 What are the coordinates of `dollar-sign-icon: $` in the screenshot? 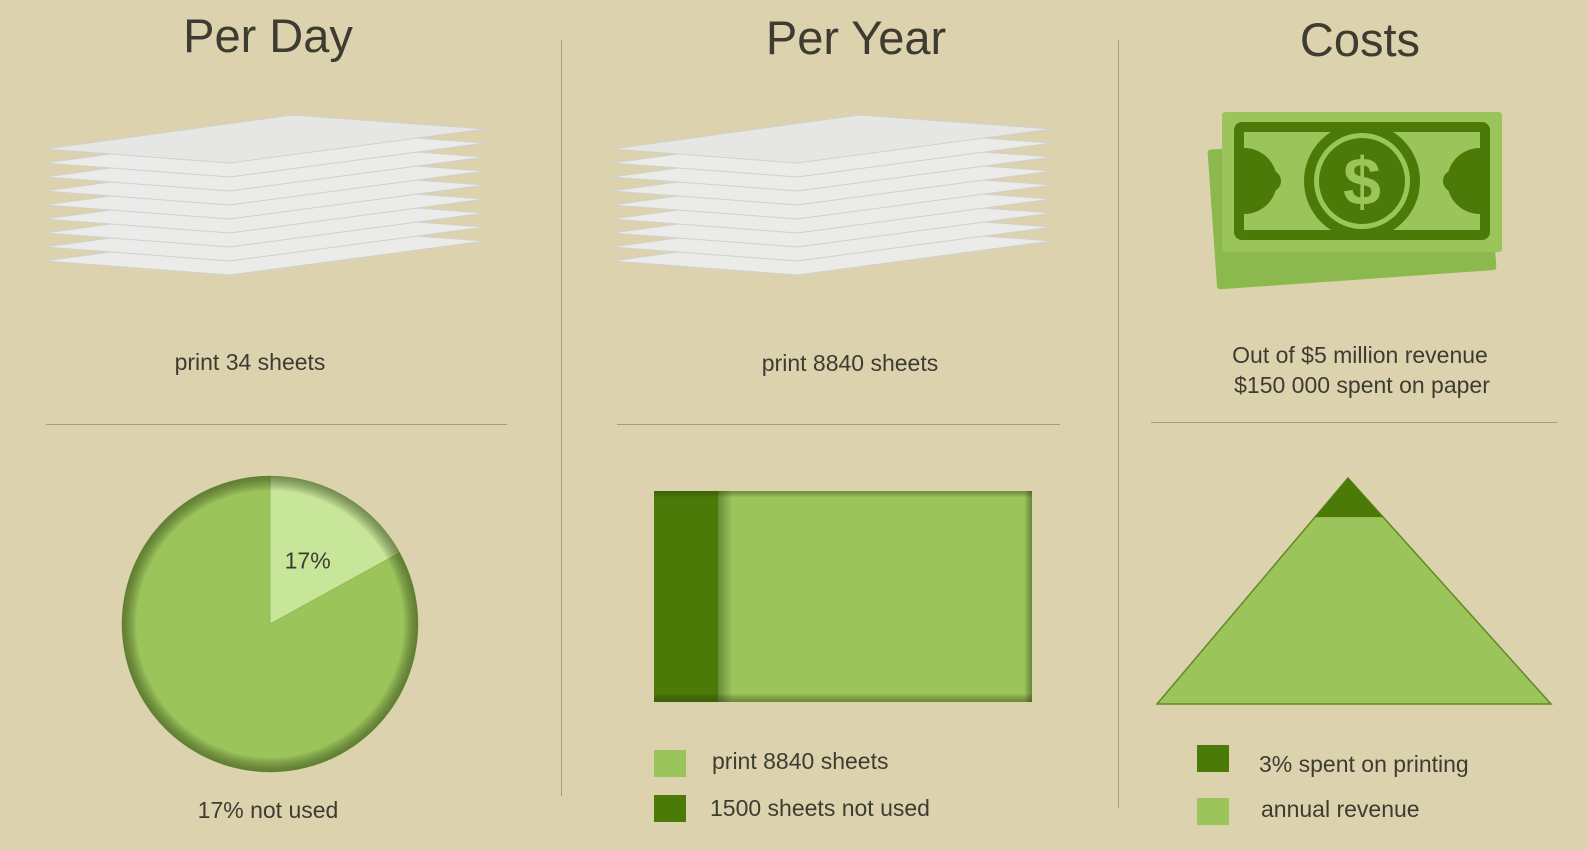 It's located at (1362, 182).